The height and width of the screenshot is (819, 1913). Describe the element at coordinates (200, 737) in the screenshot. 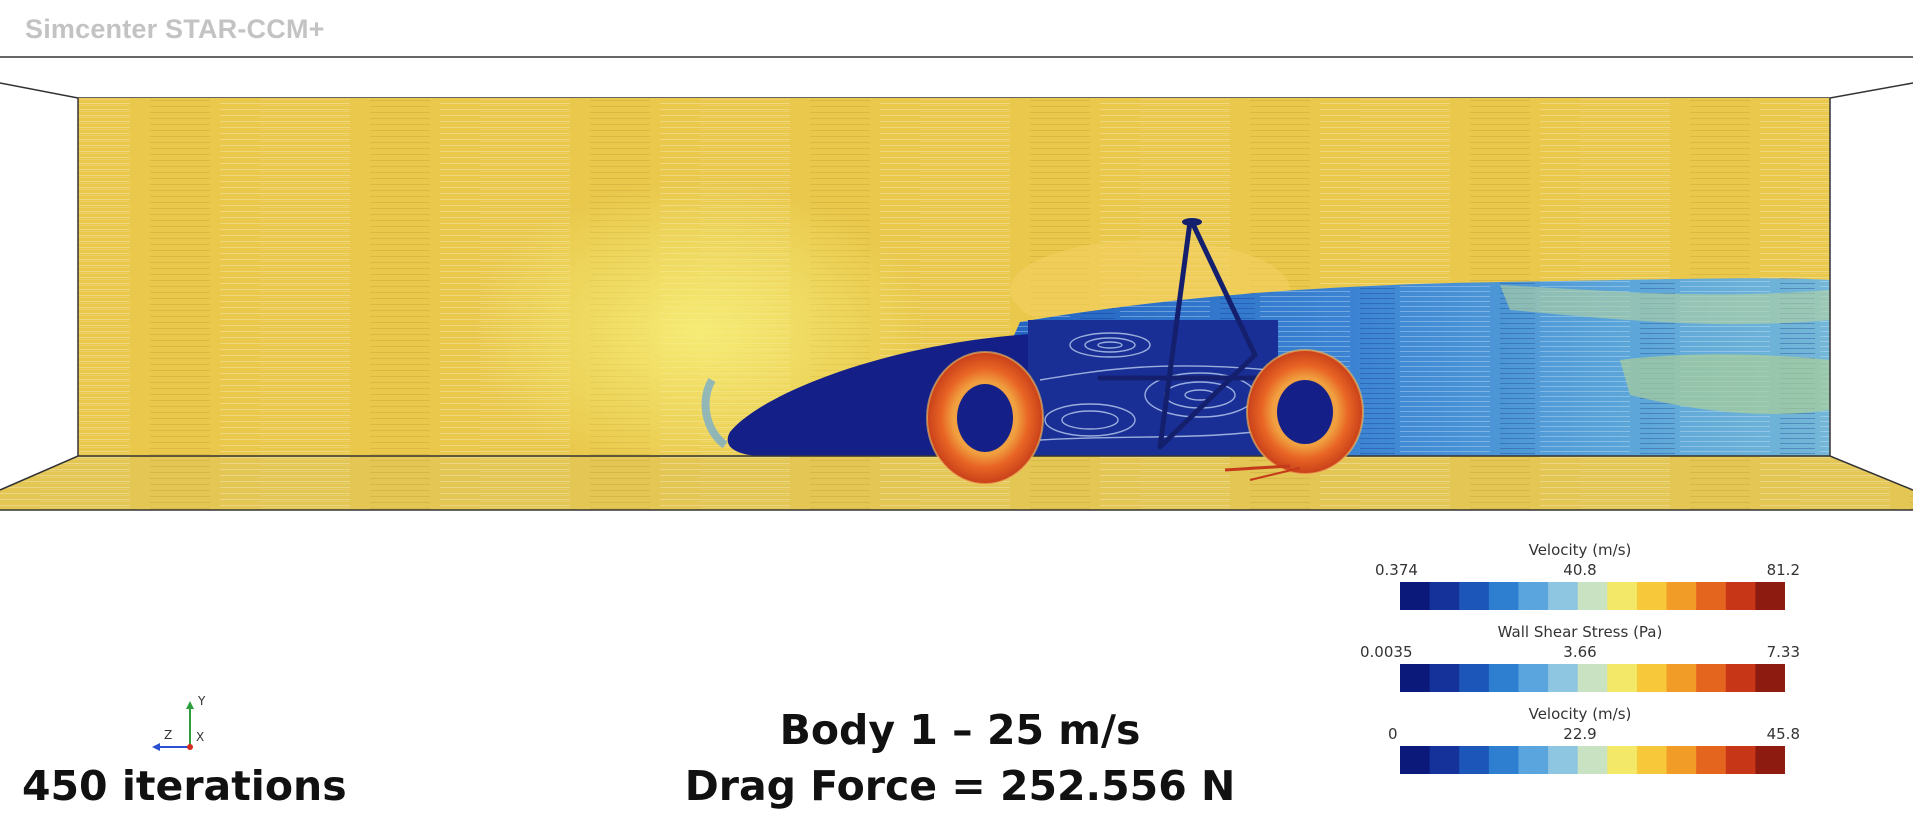

I see `x-axis-label: X` at that location.